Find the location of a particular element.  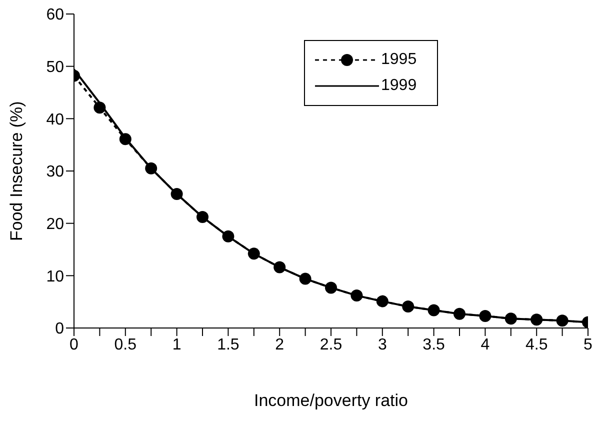

legend-label: 1999 is located at coordinates (399, 86).